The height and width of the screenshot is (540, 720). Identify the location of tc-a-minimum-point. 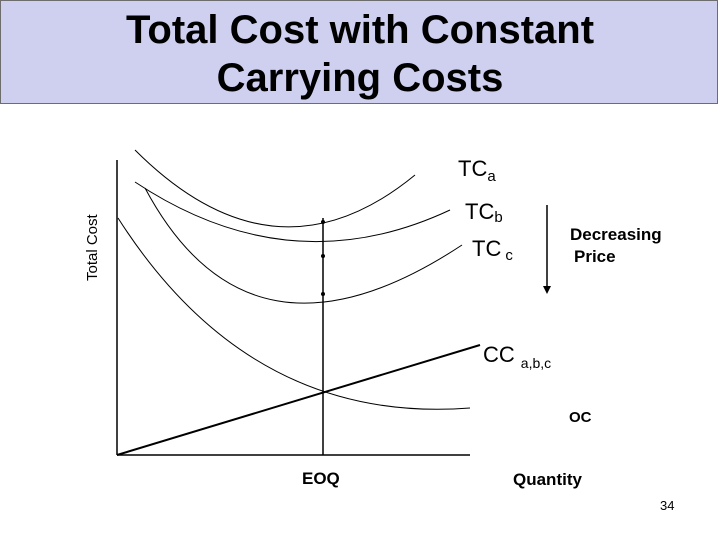
(323, 222).